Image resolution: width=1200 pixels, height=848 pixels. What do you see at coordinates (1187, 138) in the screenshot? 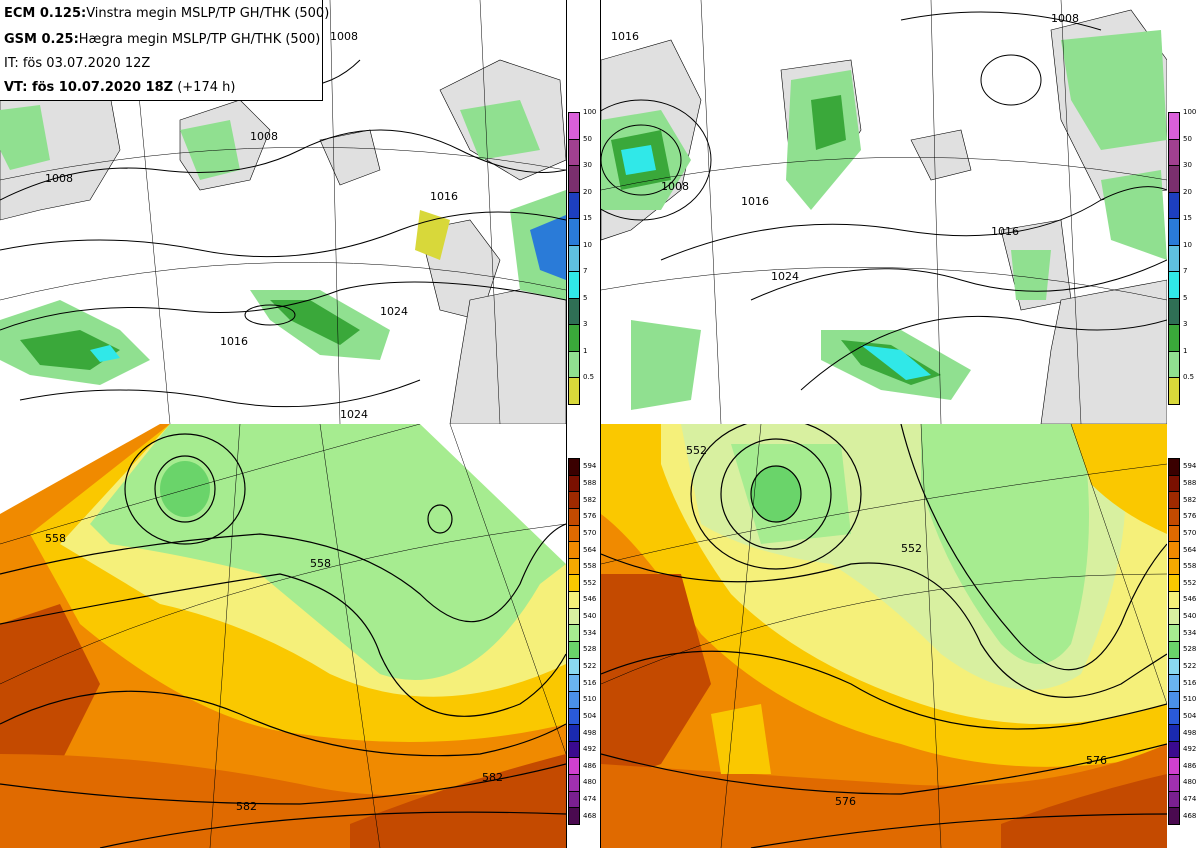
I see `colorbar-label: 50` at bounding box center [1187, 138].